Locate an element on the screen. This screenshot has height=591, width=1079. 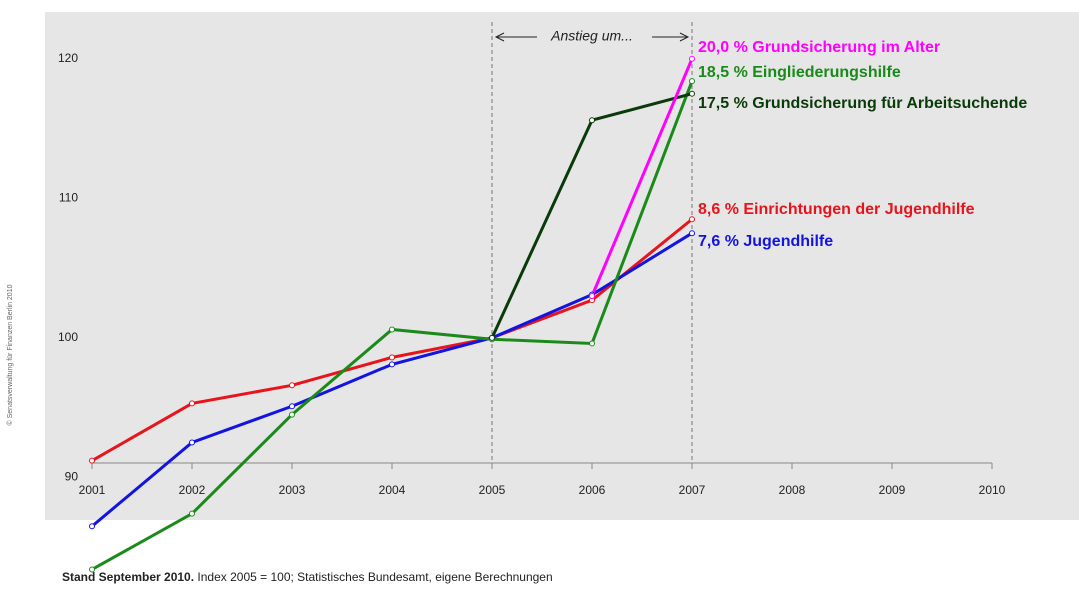
series-label: 17,5 % Grundsicherung für Arbeitsuchende is located at coordinates (862, 103).